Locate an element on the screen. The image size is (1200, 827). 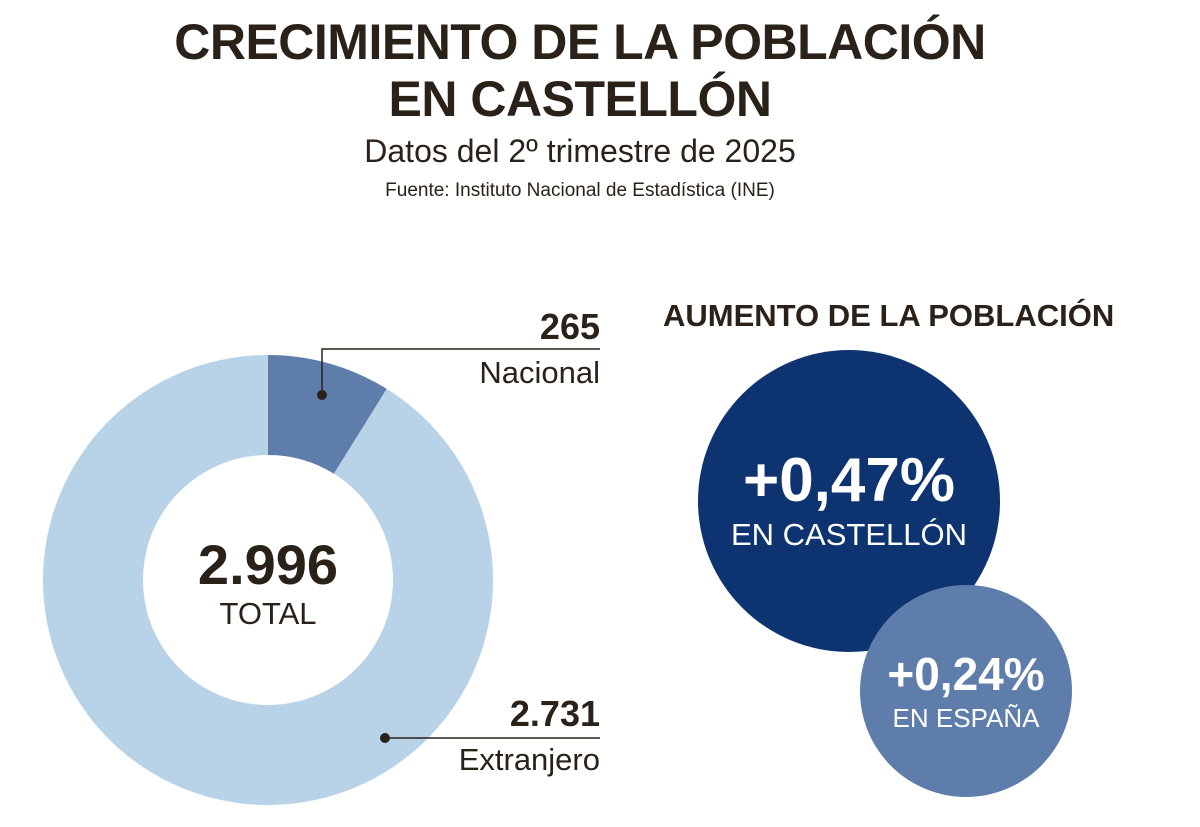
castellon-growth-label: EN CASTELLÓN is located at coordinates (848, 534).